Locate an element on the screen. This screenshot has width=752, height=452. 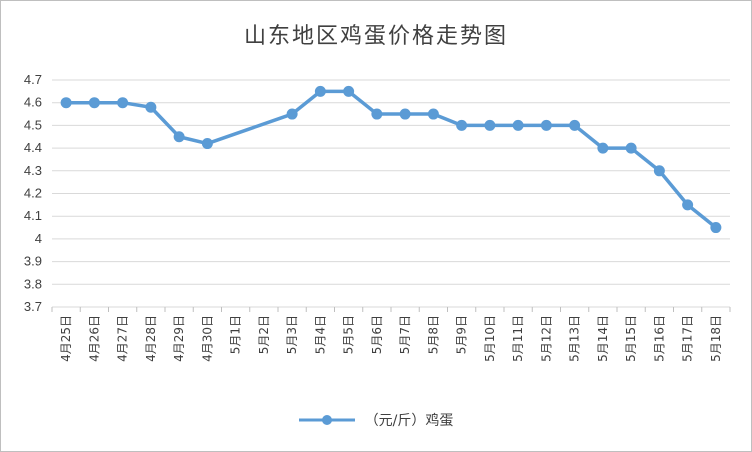
x-tick-label: 5月17日 is located at coordinates (688, 338).